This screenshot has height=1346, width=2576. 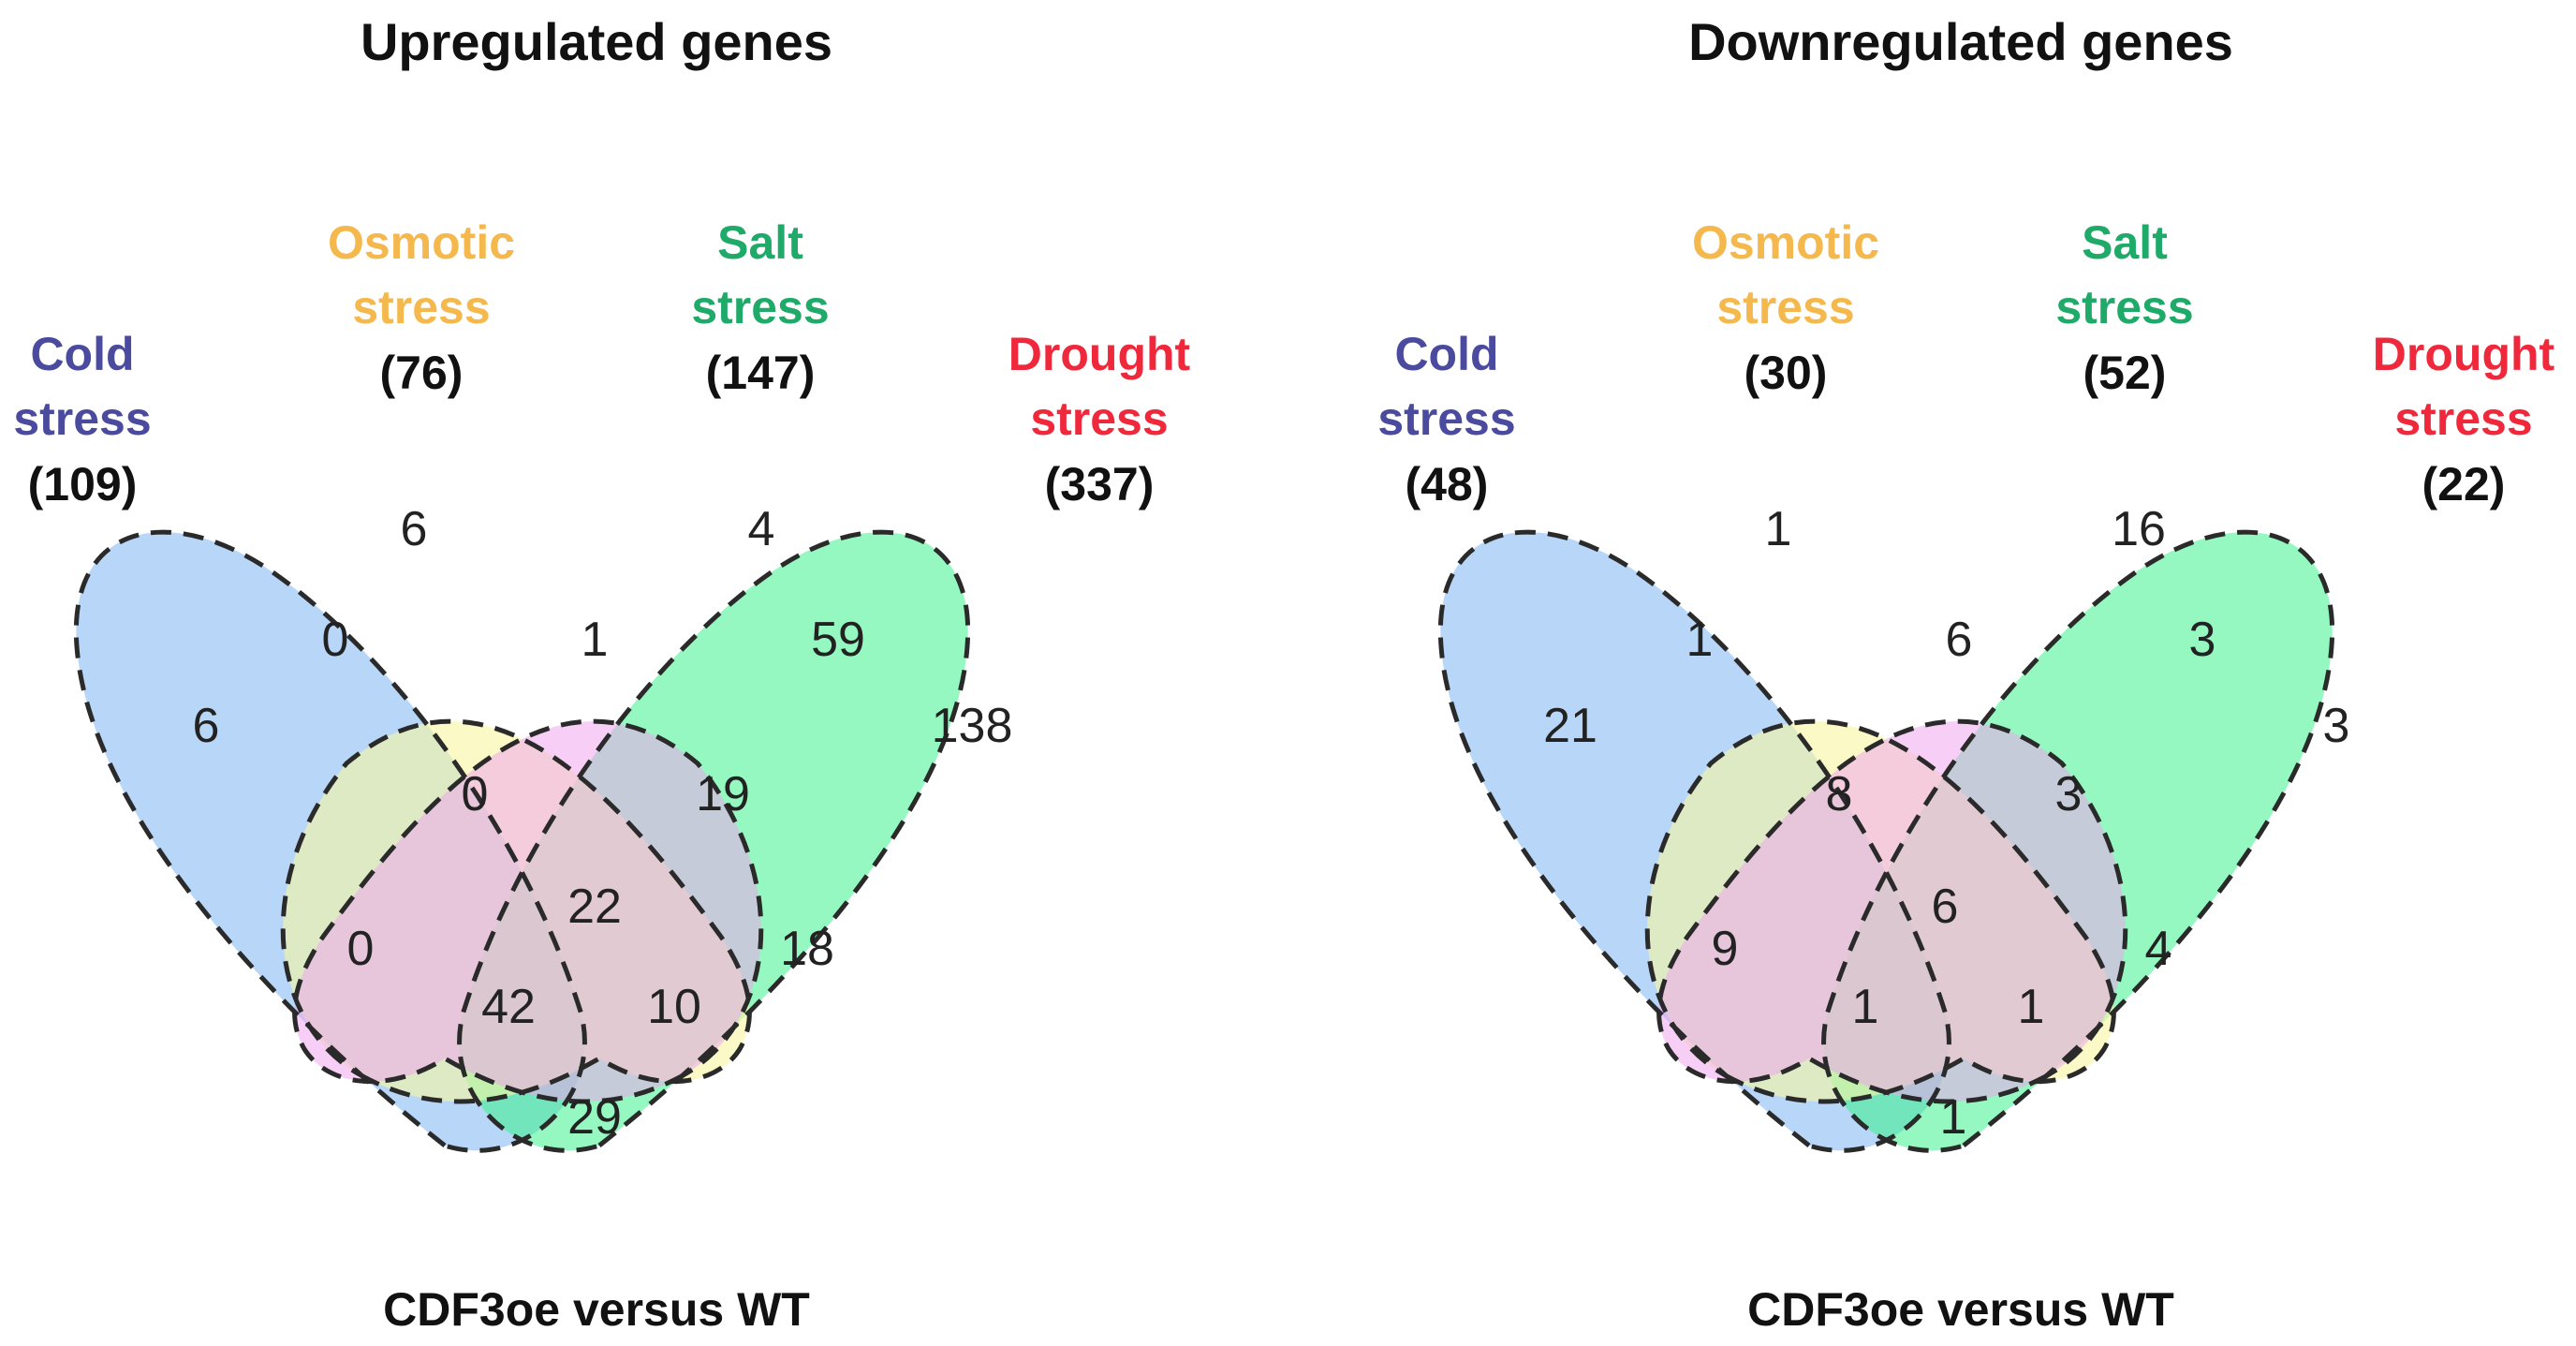 What do you see at coordinates (1570, 726) in the screenshot?
I see `region-cold-only: 21` at bounding box center [1570, 726].